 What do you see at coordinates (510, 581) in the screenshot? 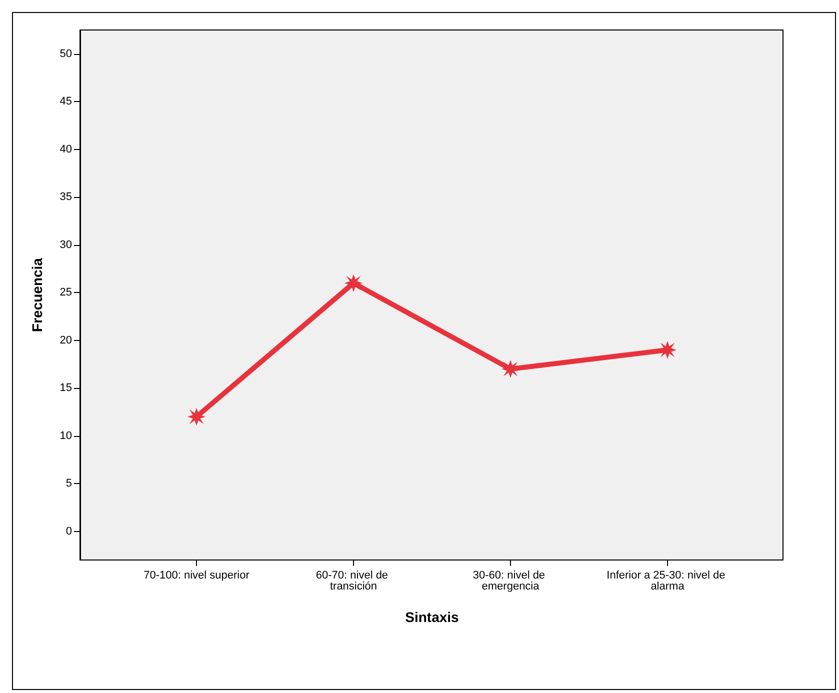
I see `x-tick-label: 30-60: nivel de emergencia` at bounding box center [510, 581].